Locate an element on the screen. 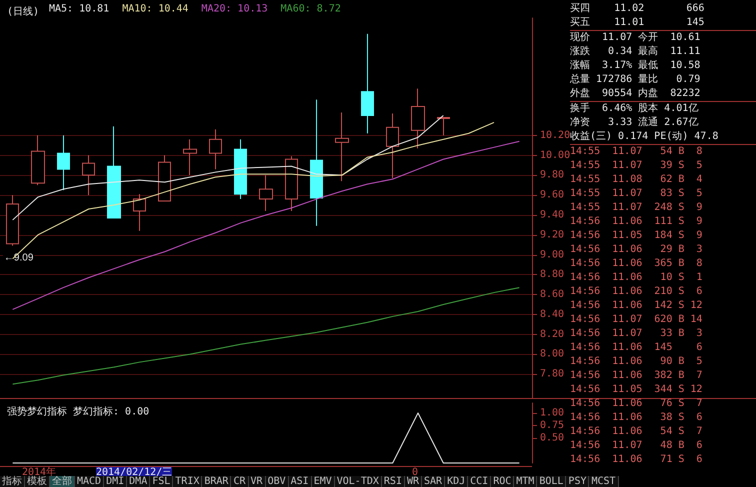 This screenshot has height=487, width=756. y-tick-label: 1.00 is located at coordinates (552, 413).